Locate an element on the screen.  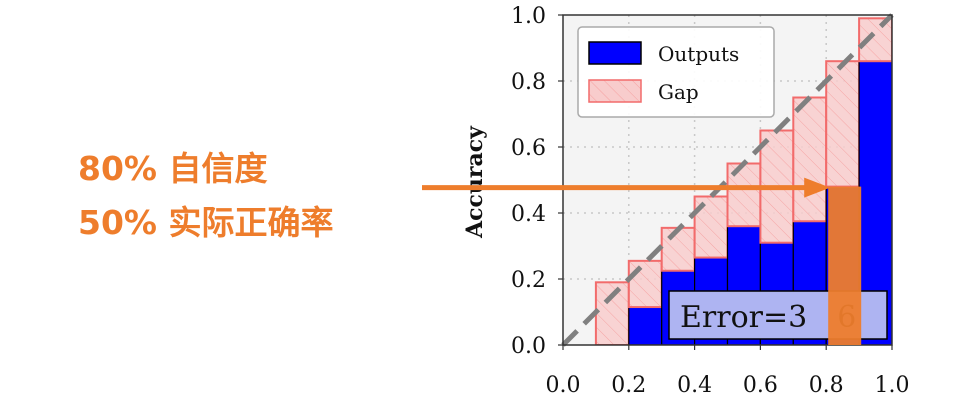
outputs-bar is located at coordinates (645, 325).